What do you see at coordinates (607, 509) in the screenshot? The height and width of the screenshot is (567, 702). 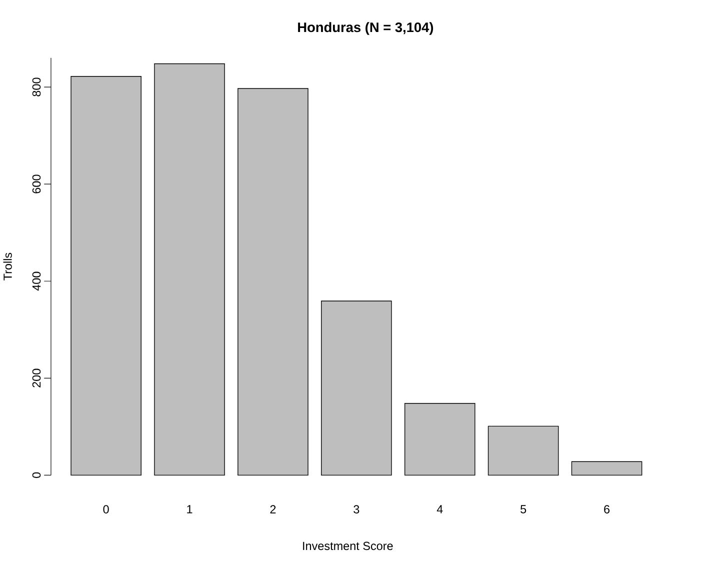 I see `x-tick-label: 6` at bounding box center [607, 509].